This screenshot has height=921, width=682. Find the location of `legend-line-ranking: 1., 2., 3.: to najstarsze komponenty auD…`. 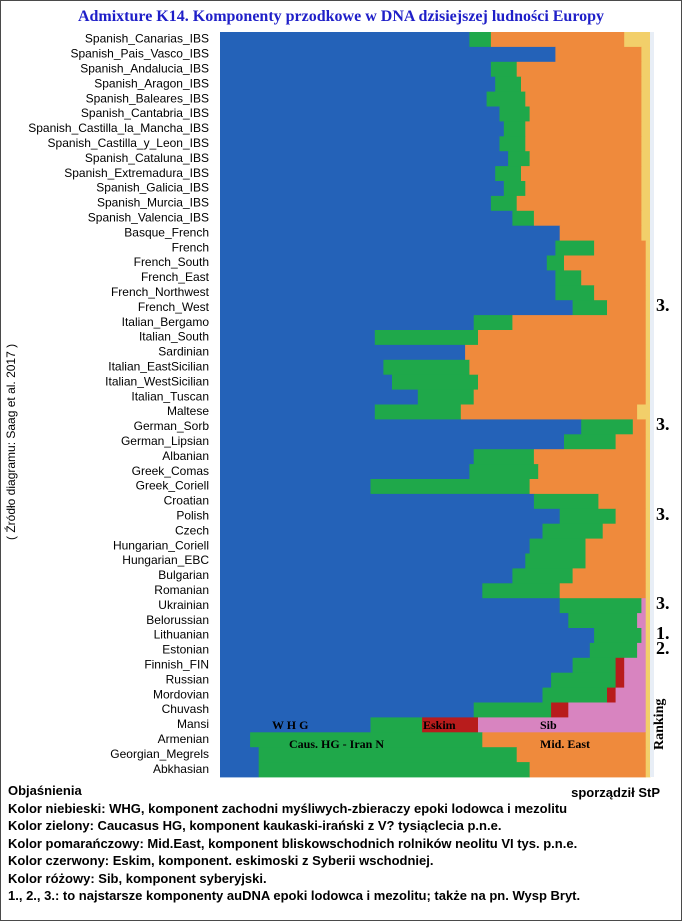

legend-line-ranking: 1., 2., 3.: to najstarsze komponenty auD… is located at coordinates (294, 895).